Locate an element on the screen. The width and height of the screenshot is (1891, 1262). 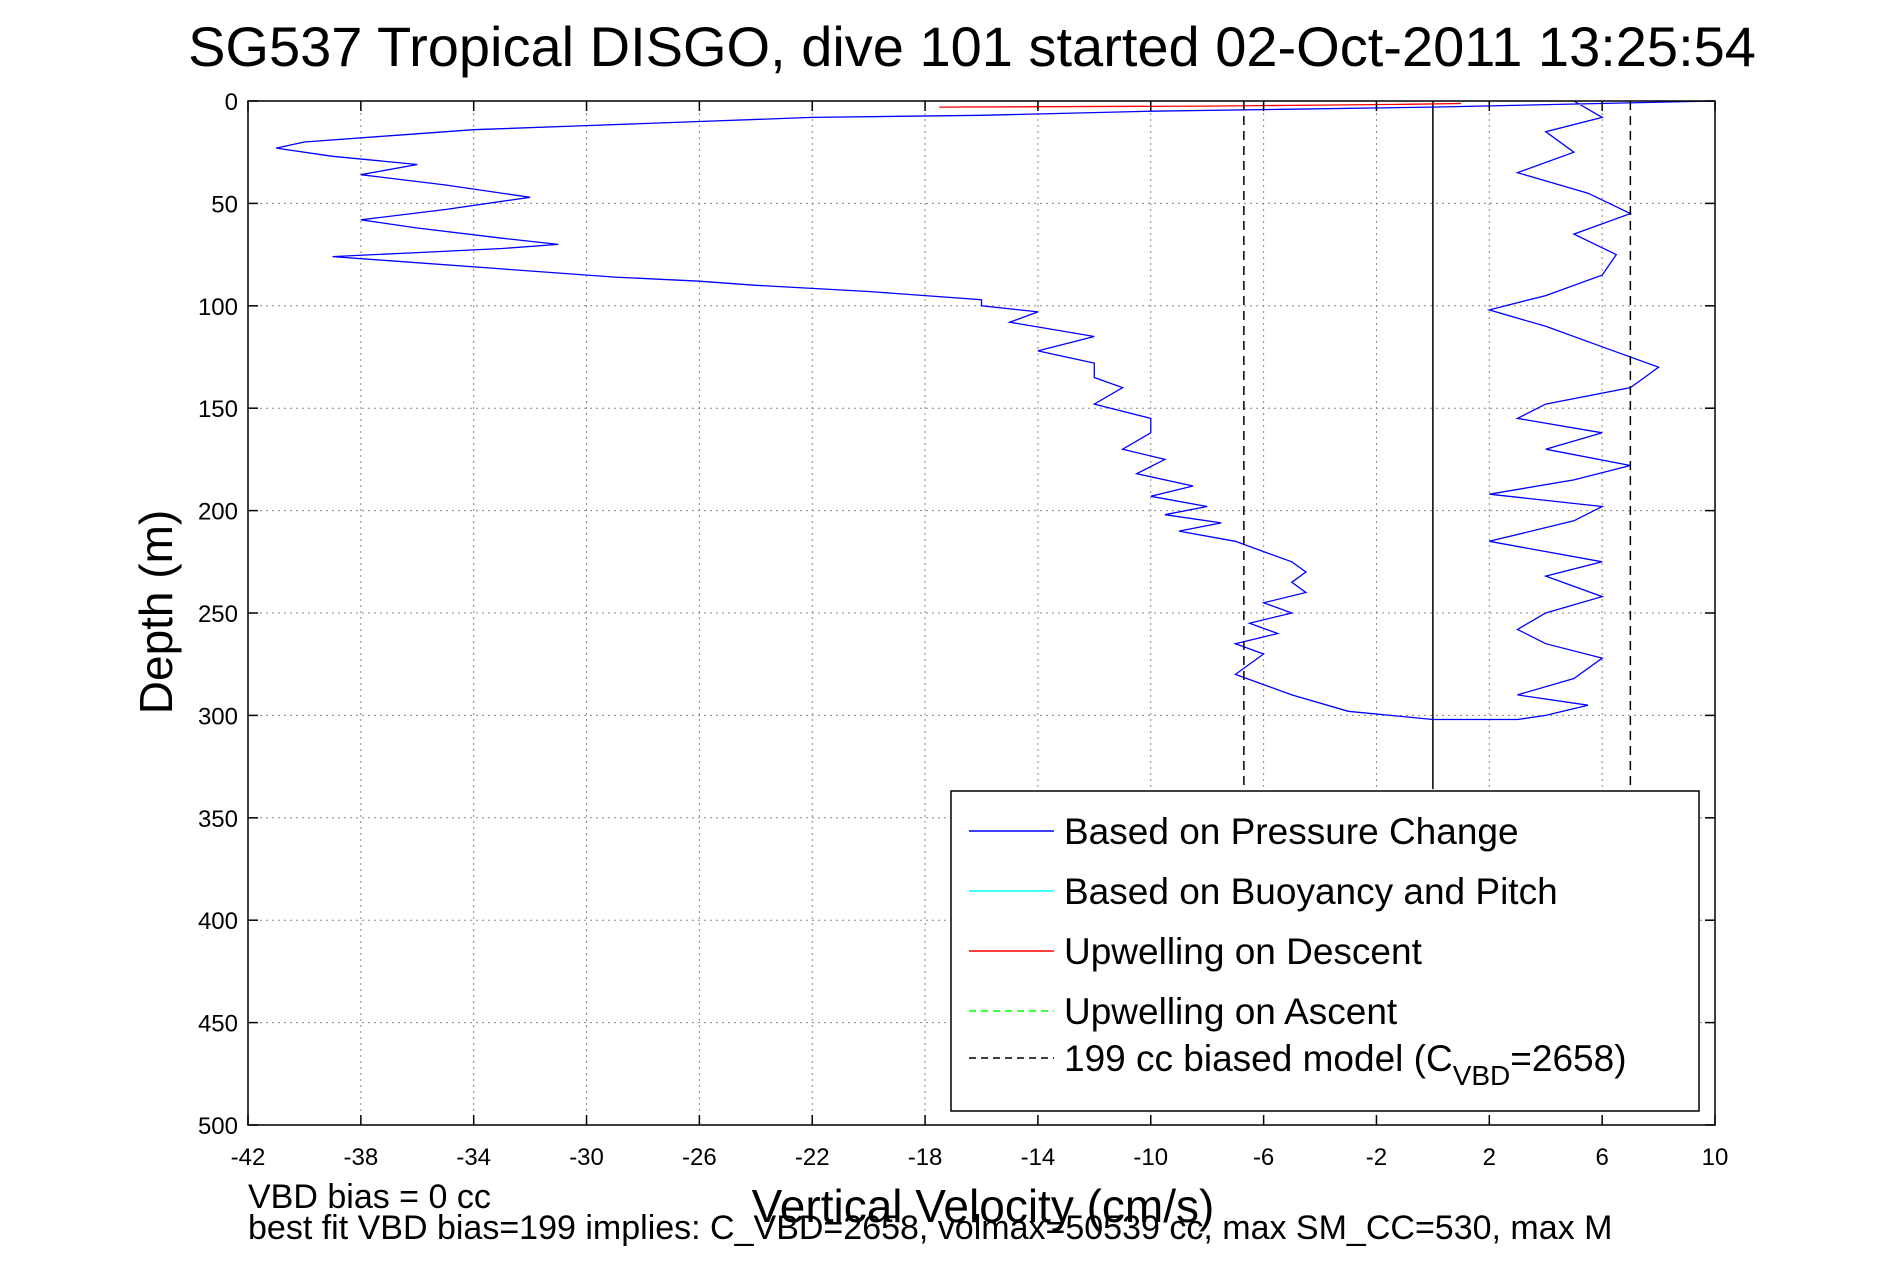
legend-label: Based on Buoyancy and Pitch is located at coordinates (1311, 891).